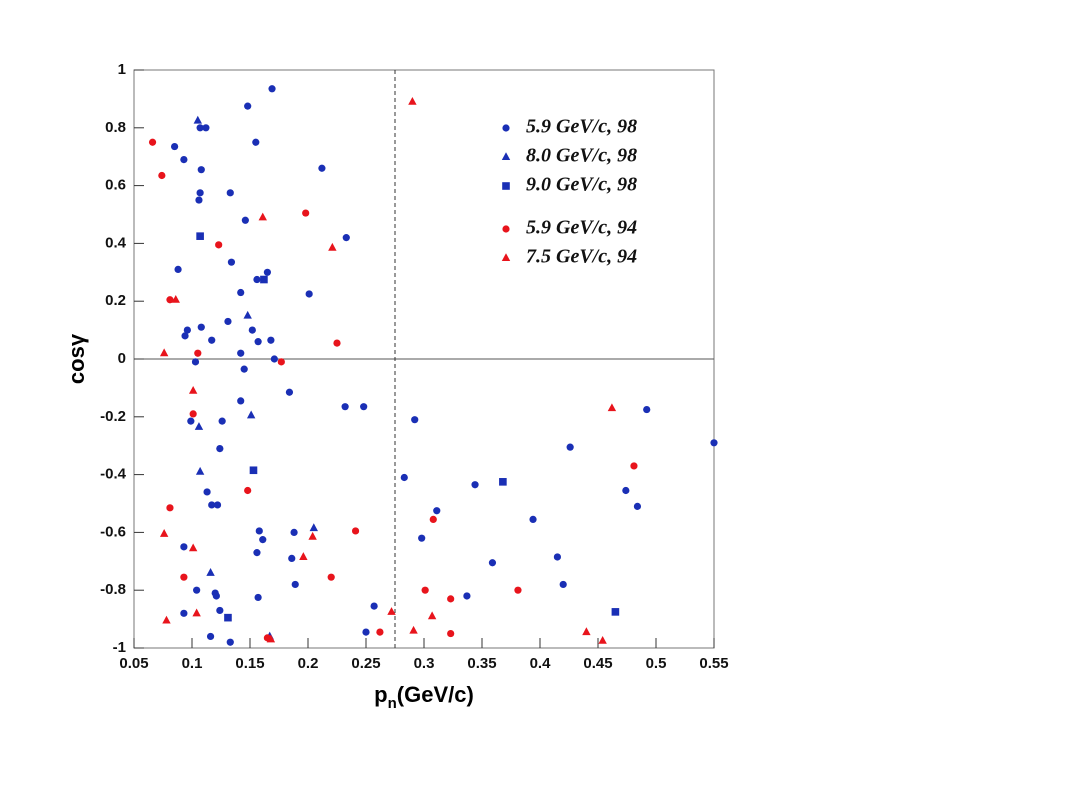 The image size is (1066, 805). I want to click on x-tick-label: 0.1, so click(192, 663).